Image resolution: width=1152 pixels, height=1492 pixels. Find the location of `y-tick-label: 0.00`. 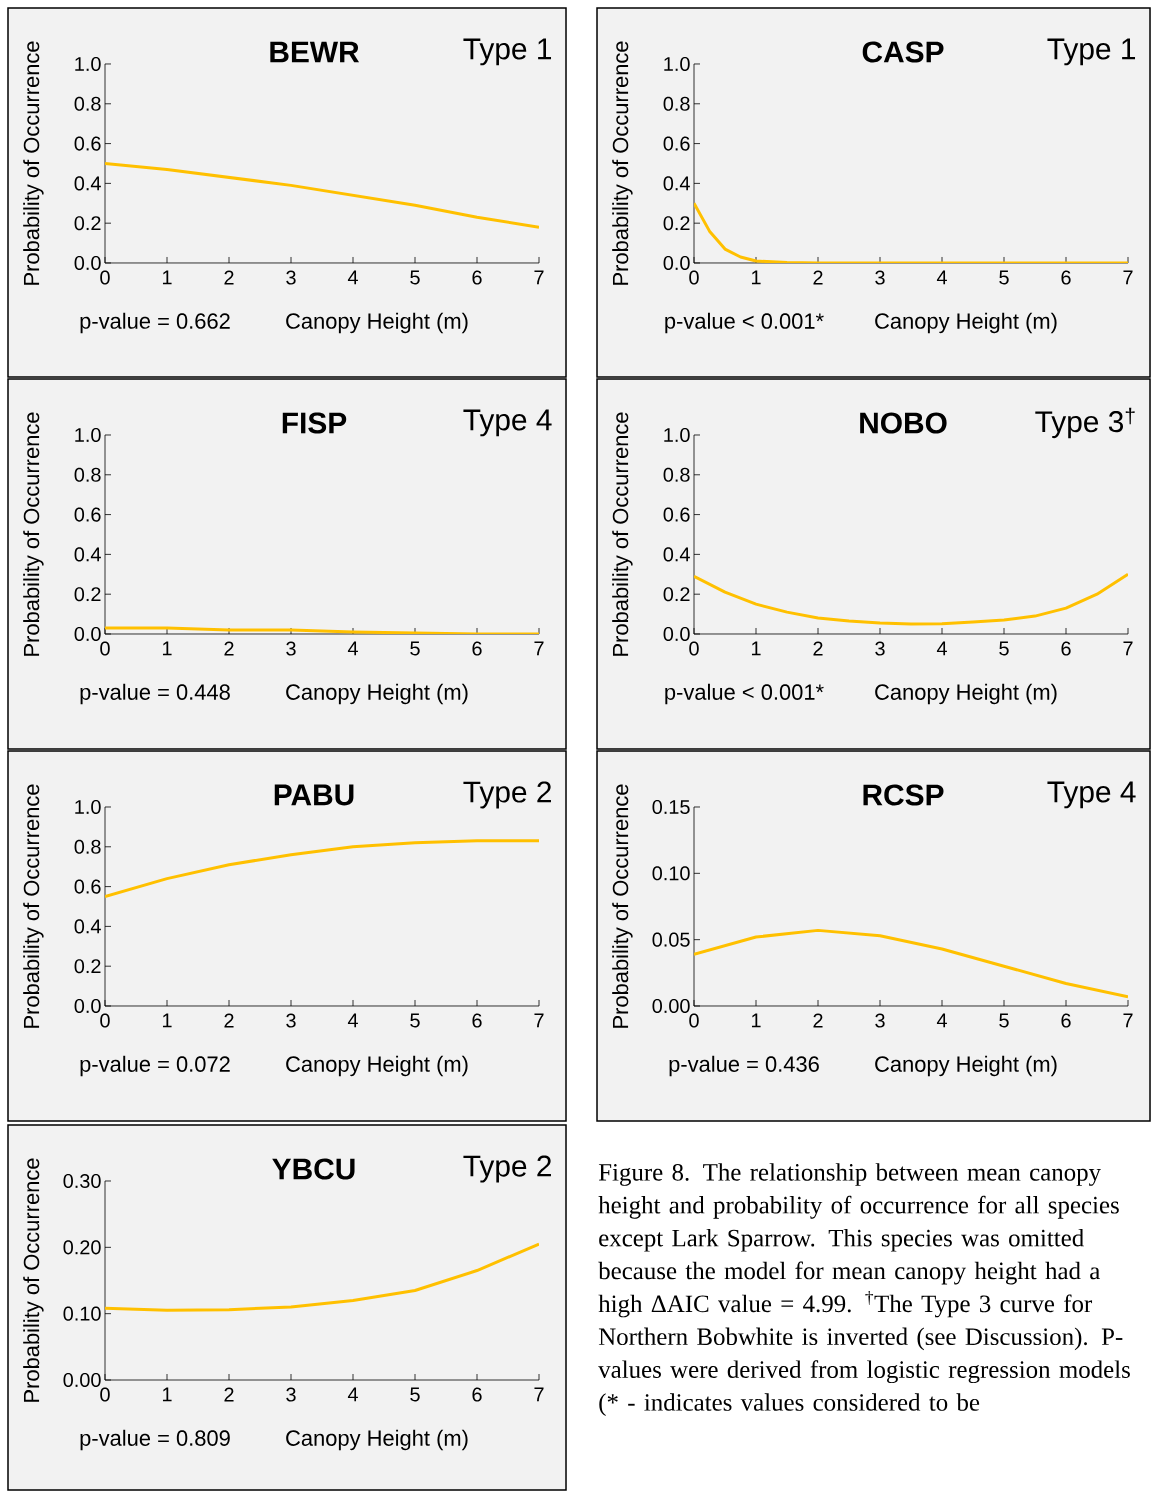

y-tick-label: 0.00 is located at coordinates (671, 1006).